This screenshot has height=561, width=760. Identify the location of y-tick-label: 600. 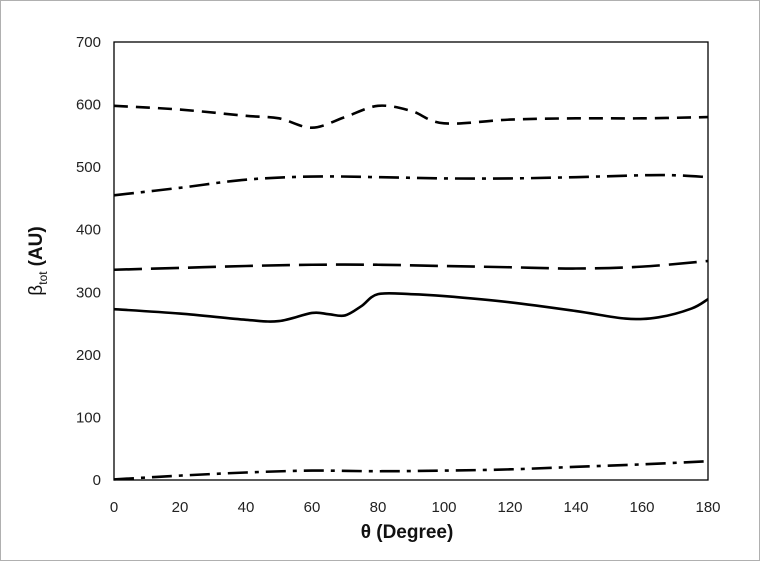
(88, 105).